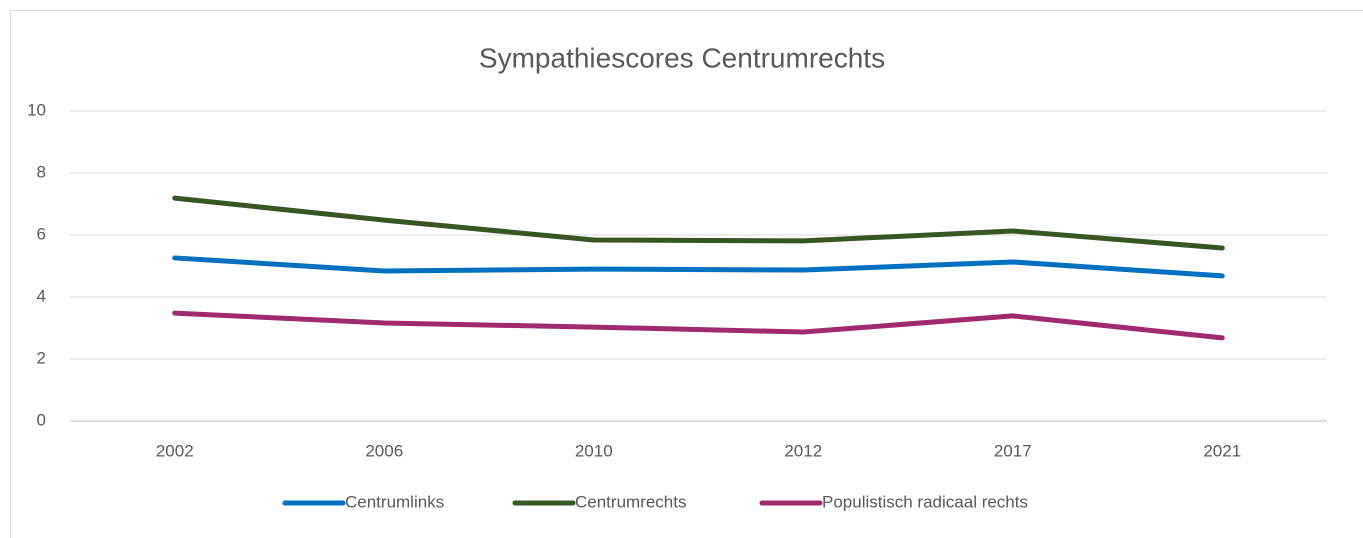  What do you see at coordinates (394, 501) in the screenshot?
I see `legend-label: Centrumlinks` at bounding box center [394, 501].